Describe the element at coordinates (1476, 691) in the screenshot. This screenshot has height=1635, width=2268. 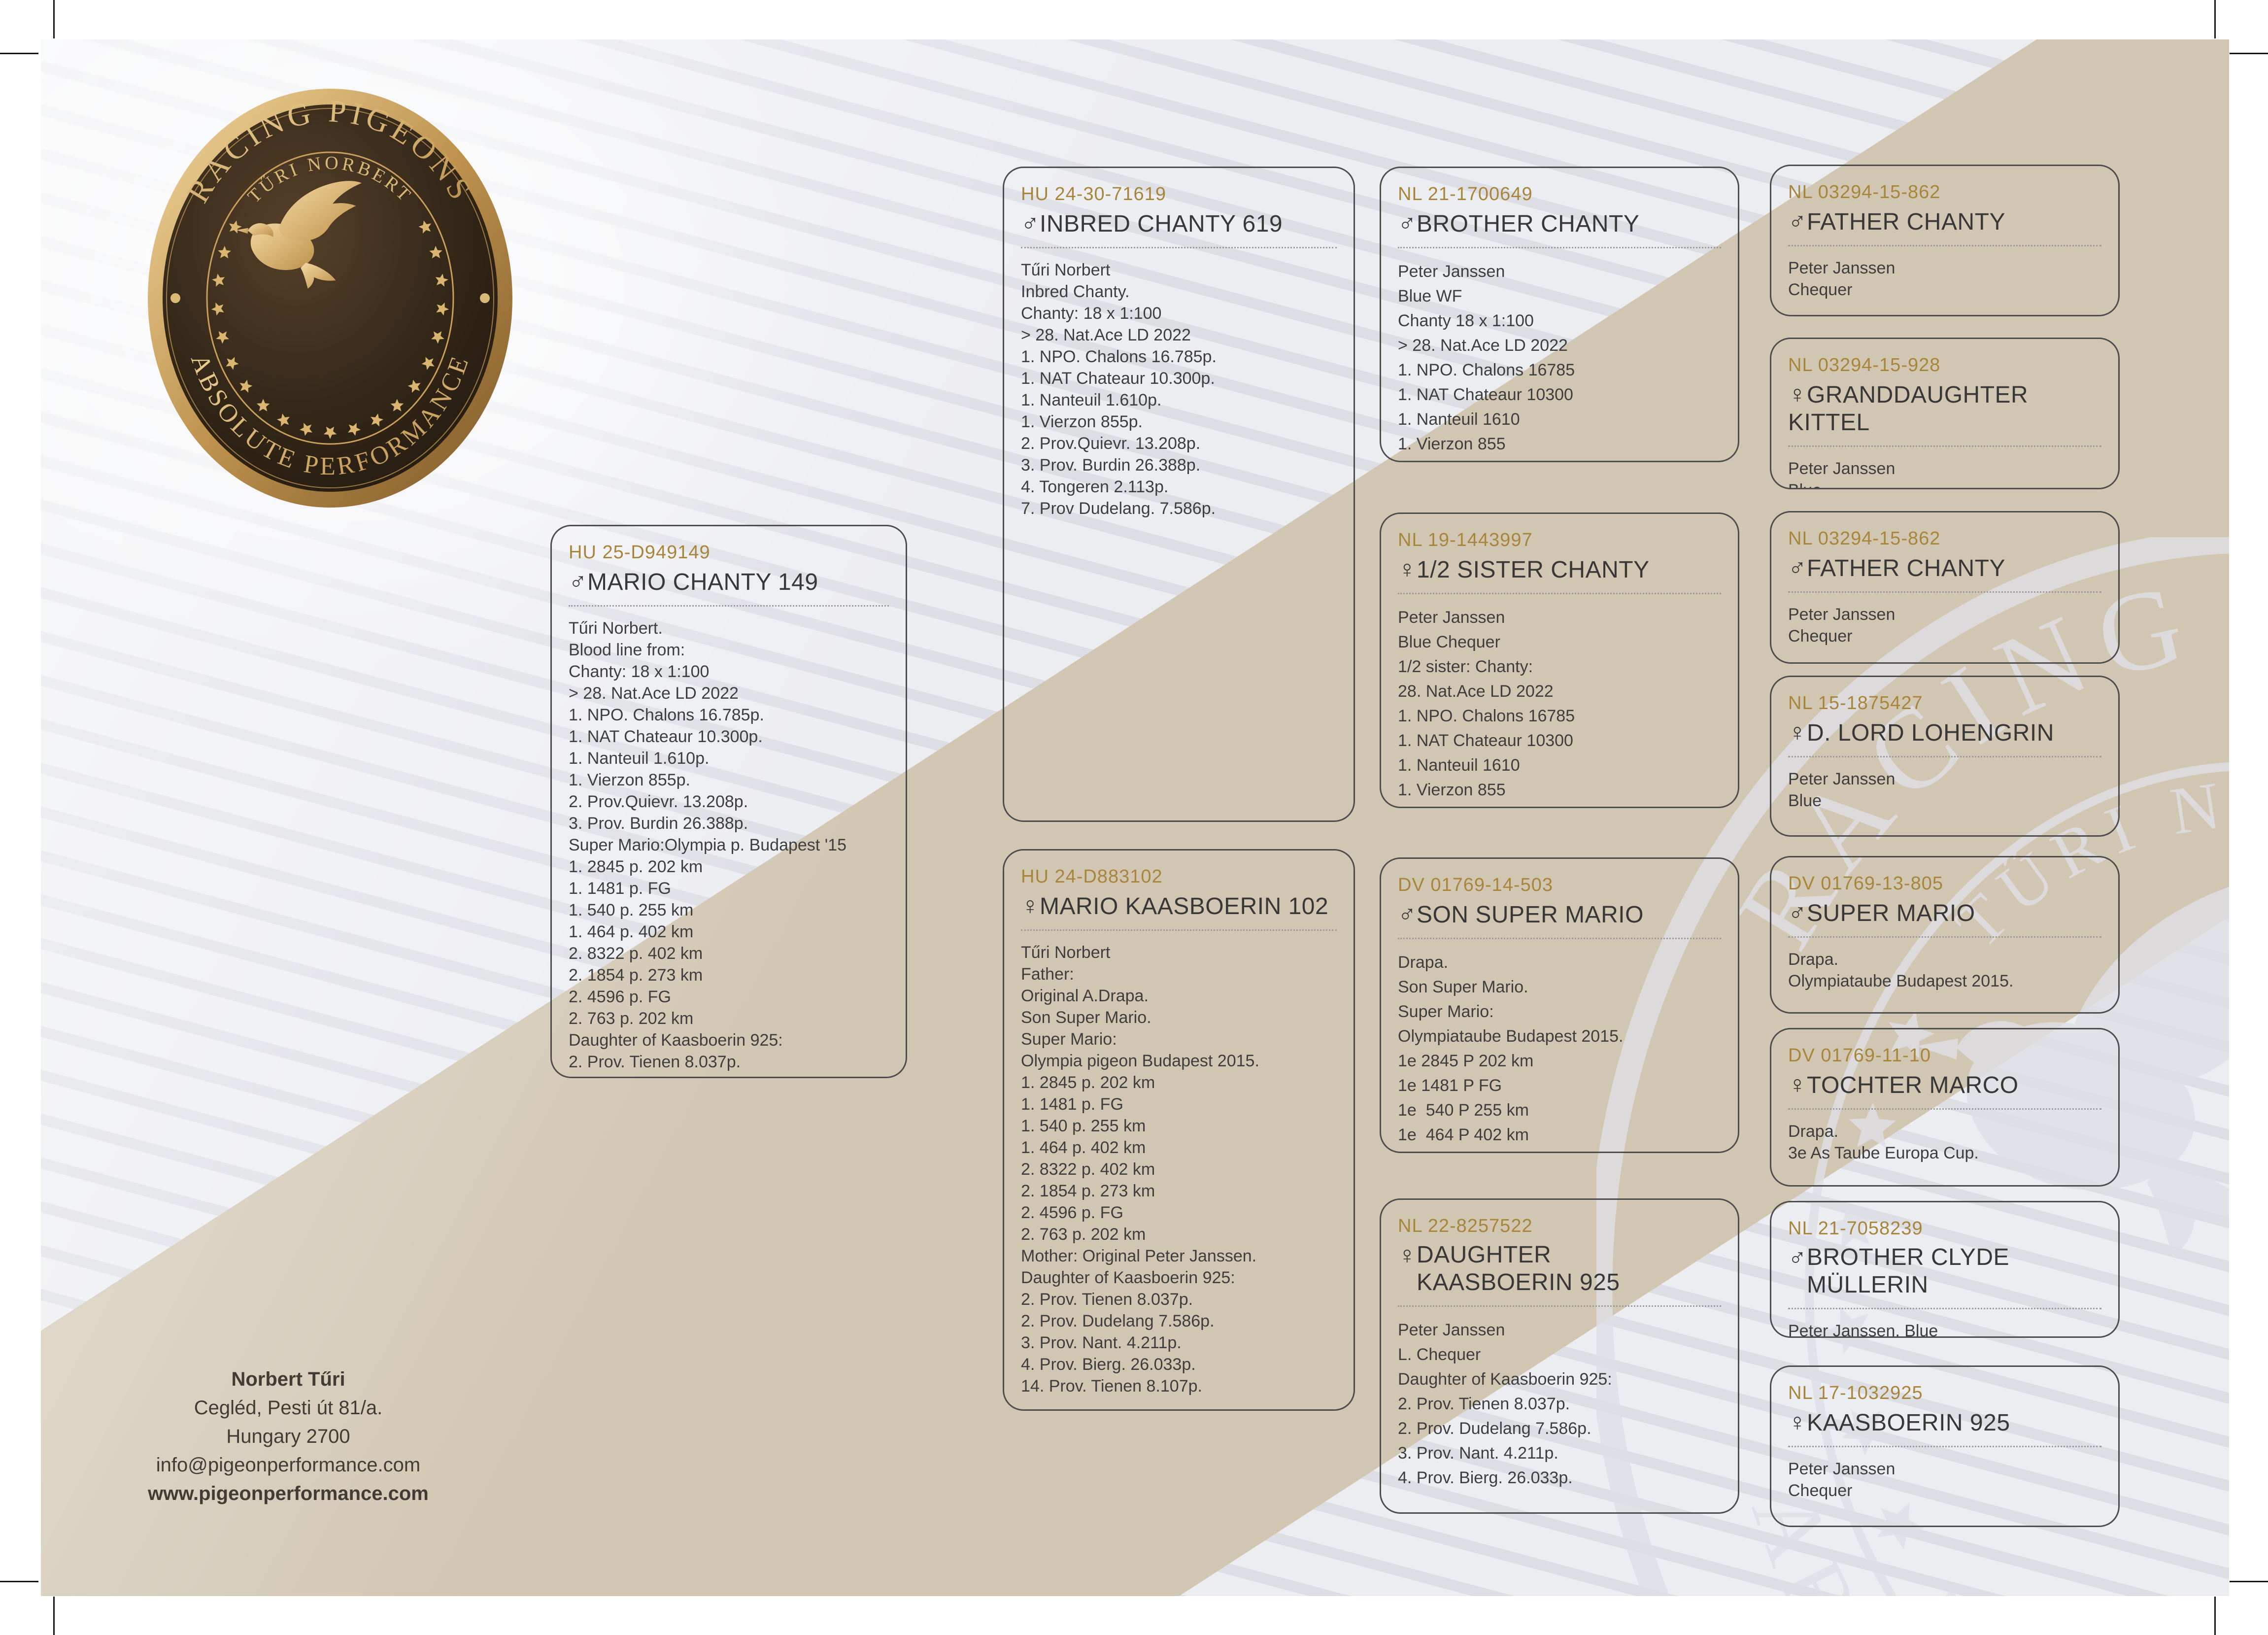
I see `detail-line: 28. Nat.Ace LD 2022` at that location.